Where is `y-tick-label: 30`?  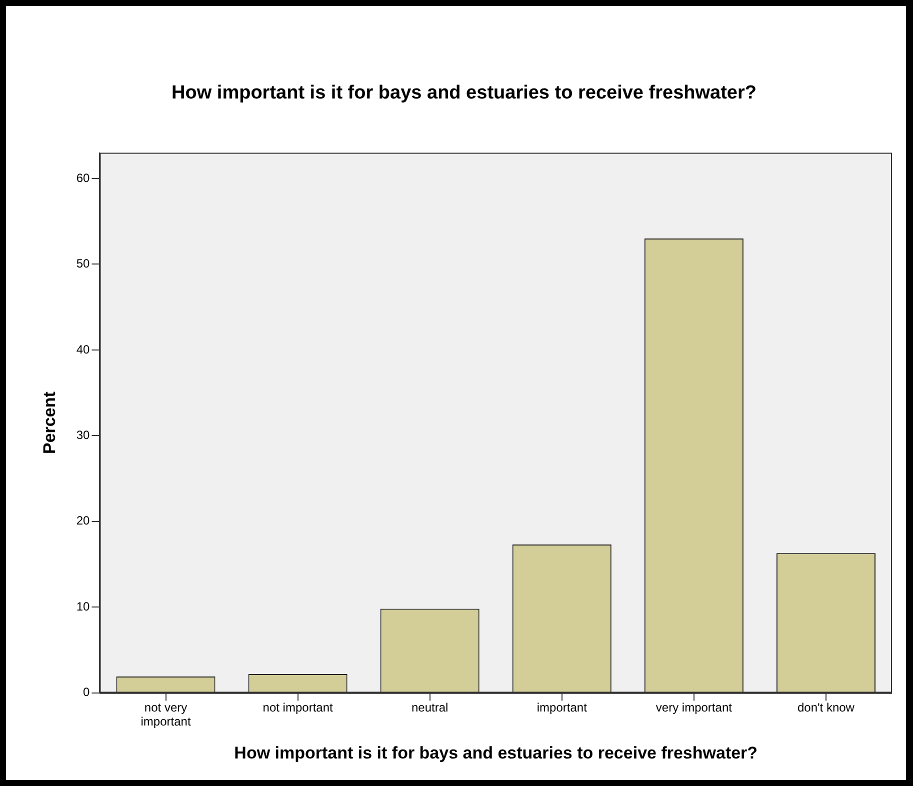
y-tick-label: 30 is located at coordinates (83, 435).